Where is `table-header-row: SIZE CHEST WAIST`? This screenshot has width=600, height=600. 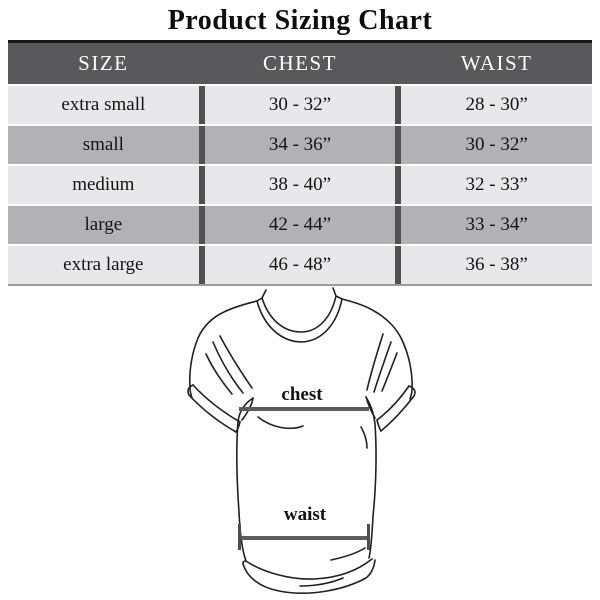
table-header-row: SIZE CHEST WAIST is located at coordinates (300, 63).